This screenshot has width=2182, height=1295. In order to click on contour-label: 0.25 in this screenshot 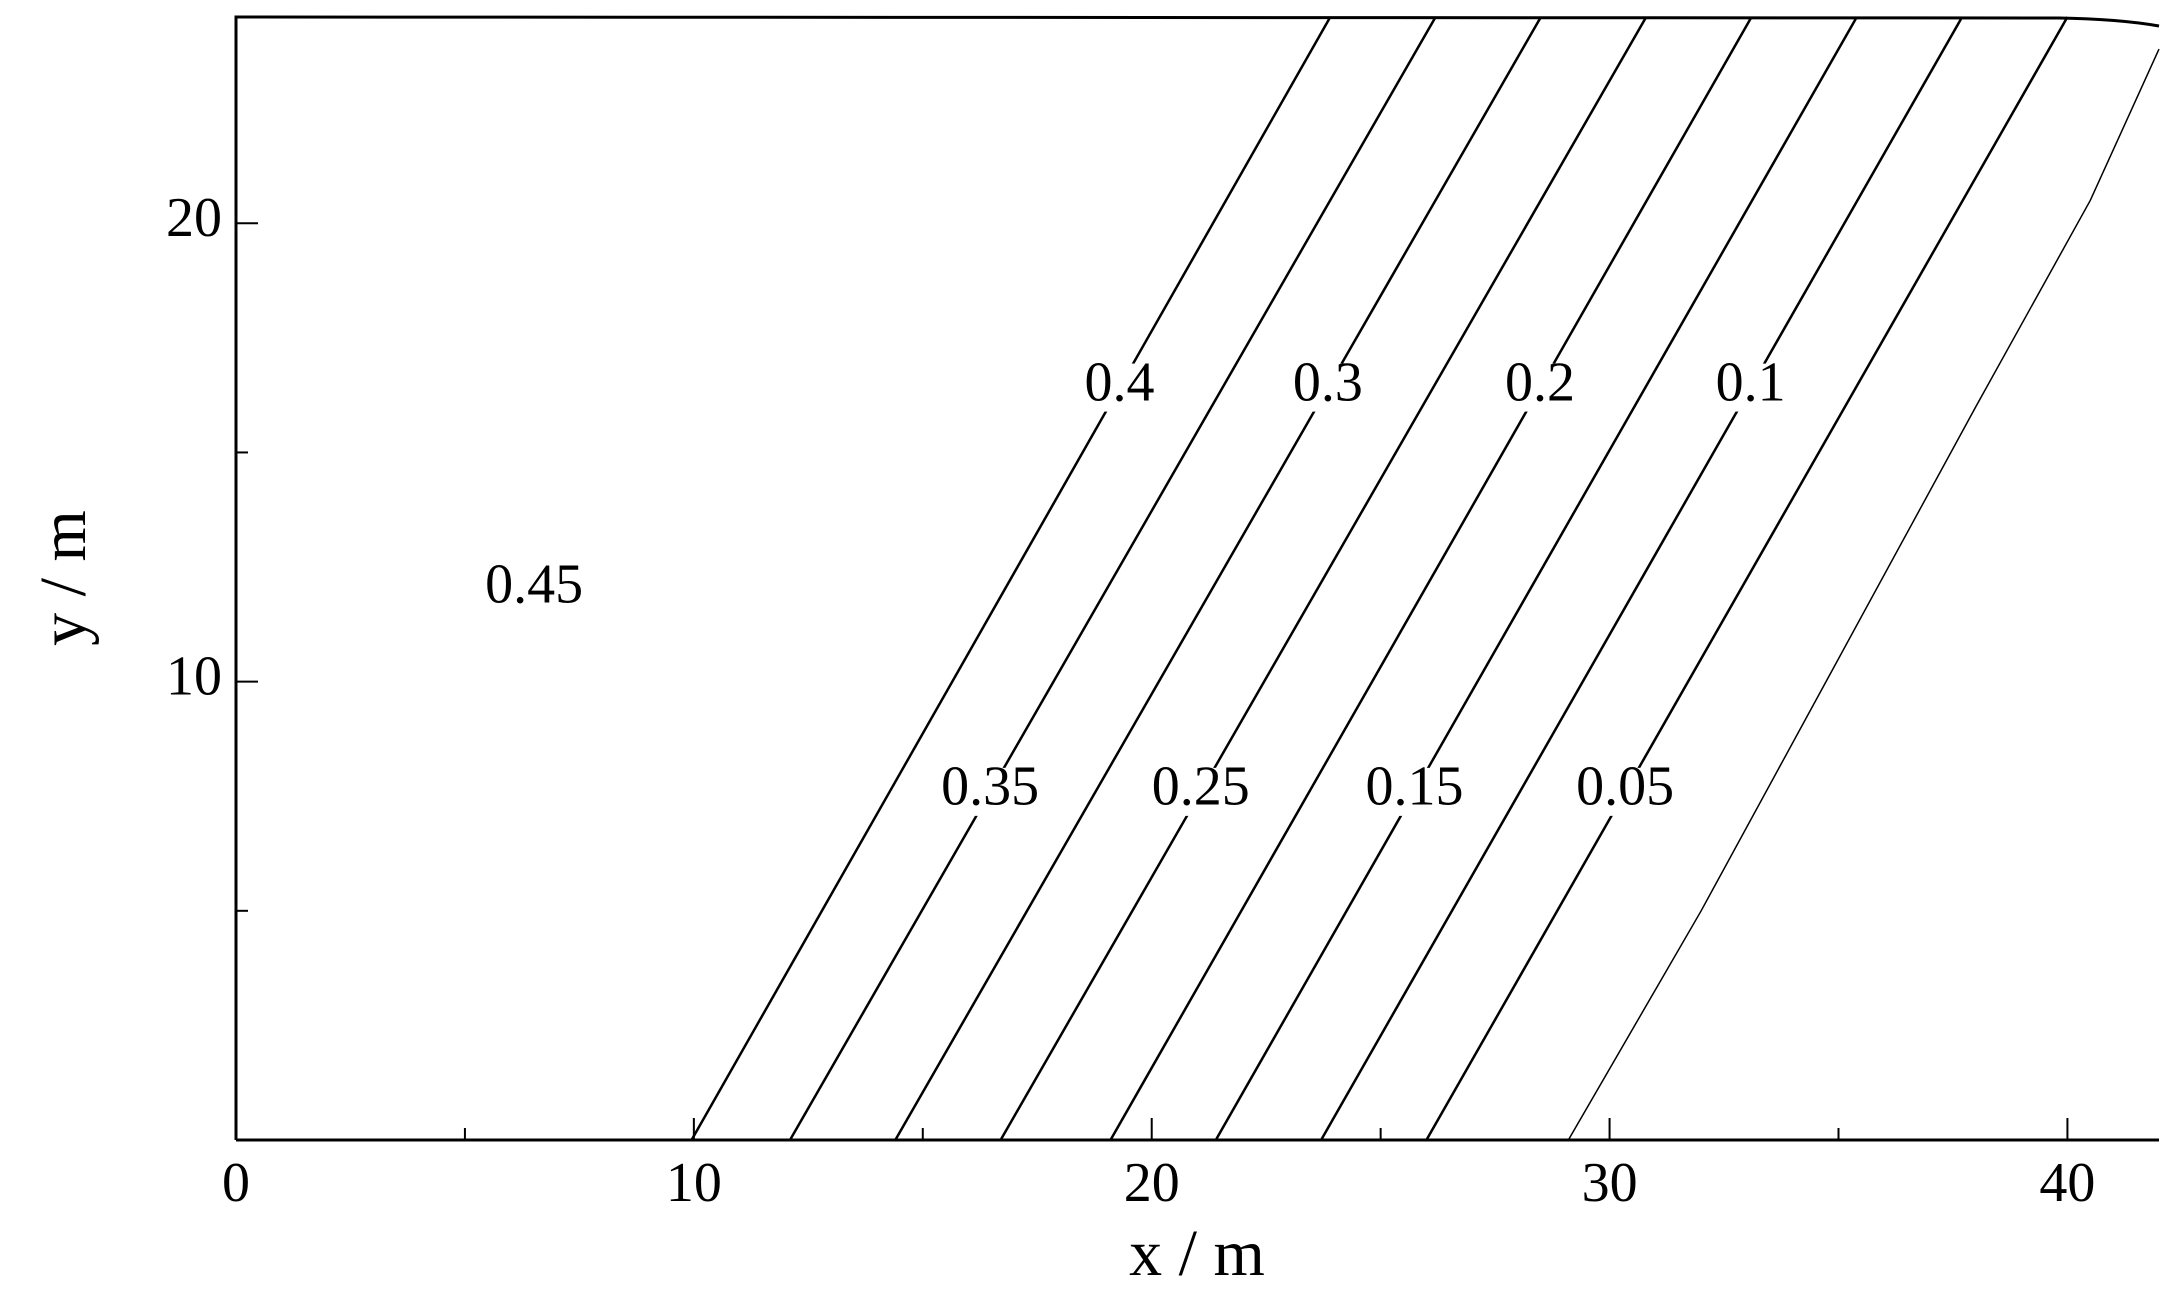, I will do `click(1201, 787)`.